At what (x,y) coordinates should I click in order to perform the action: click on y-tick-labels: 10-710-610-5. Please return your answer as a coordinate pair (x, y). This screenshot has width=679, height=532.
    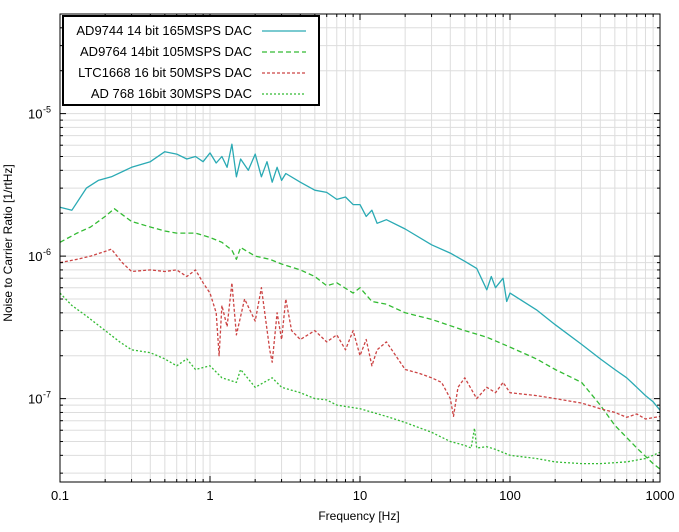
    Looking at the image, I should click on (39, 256).